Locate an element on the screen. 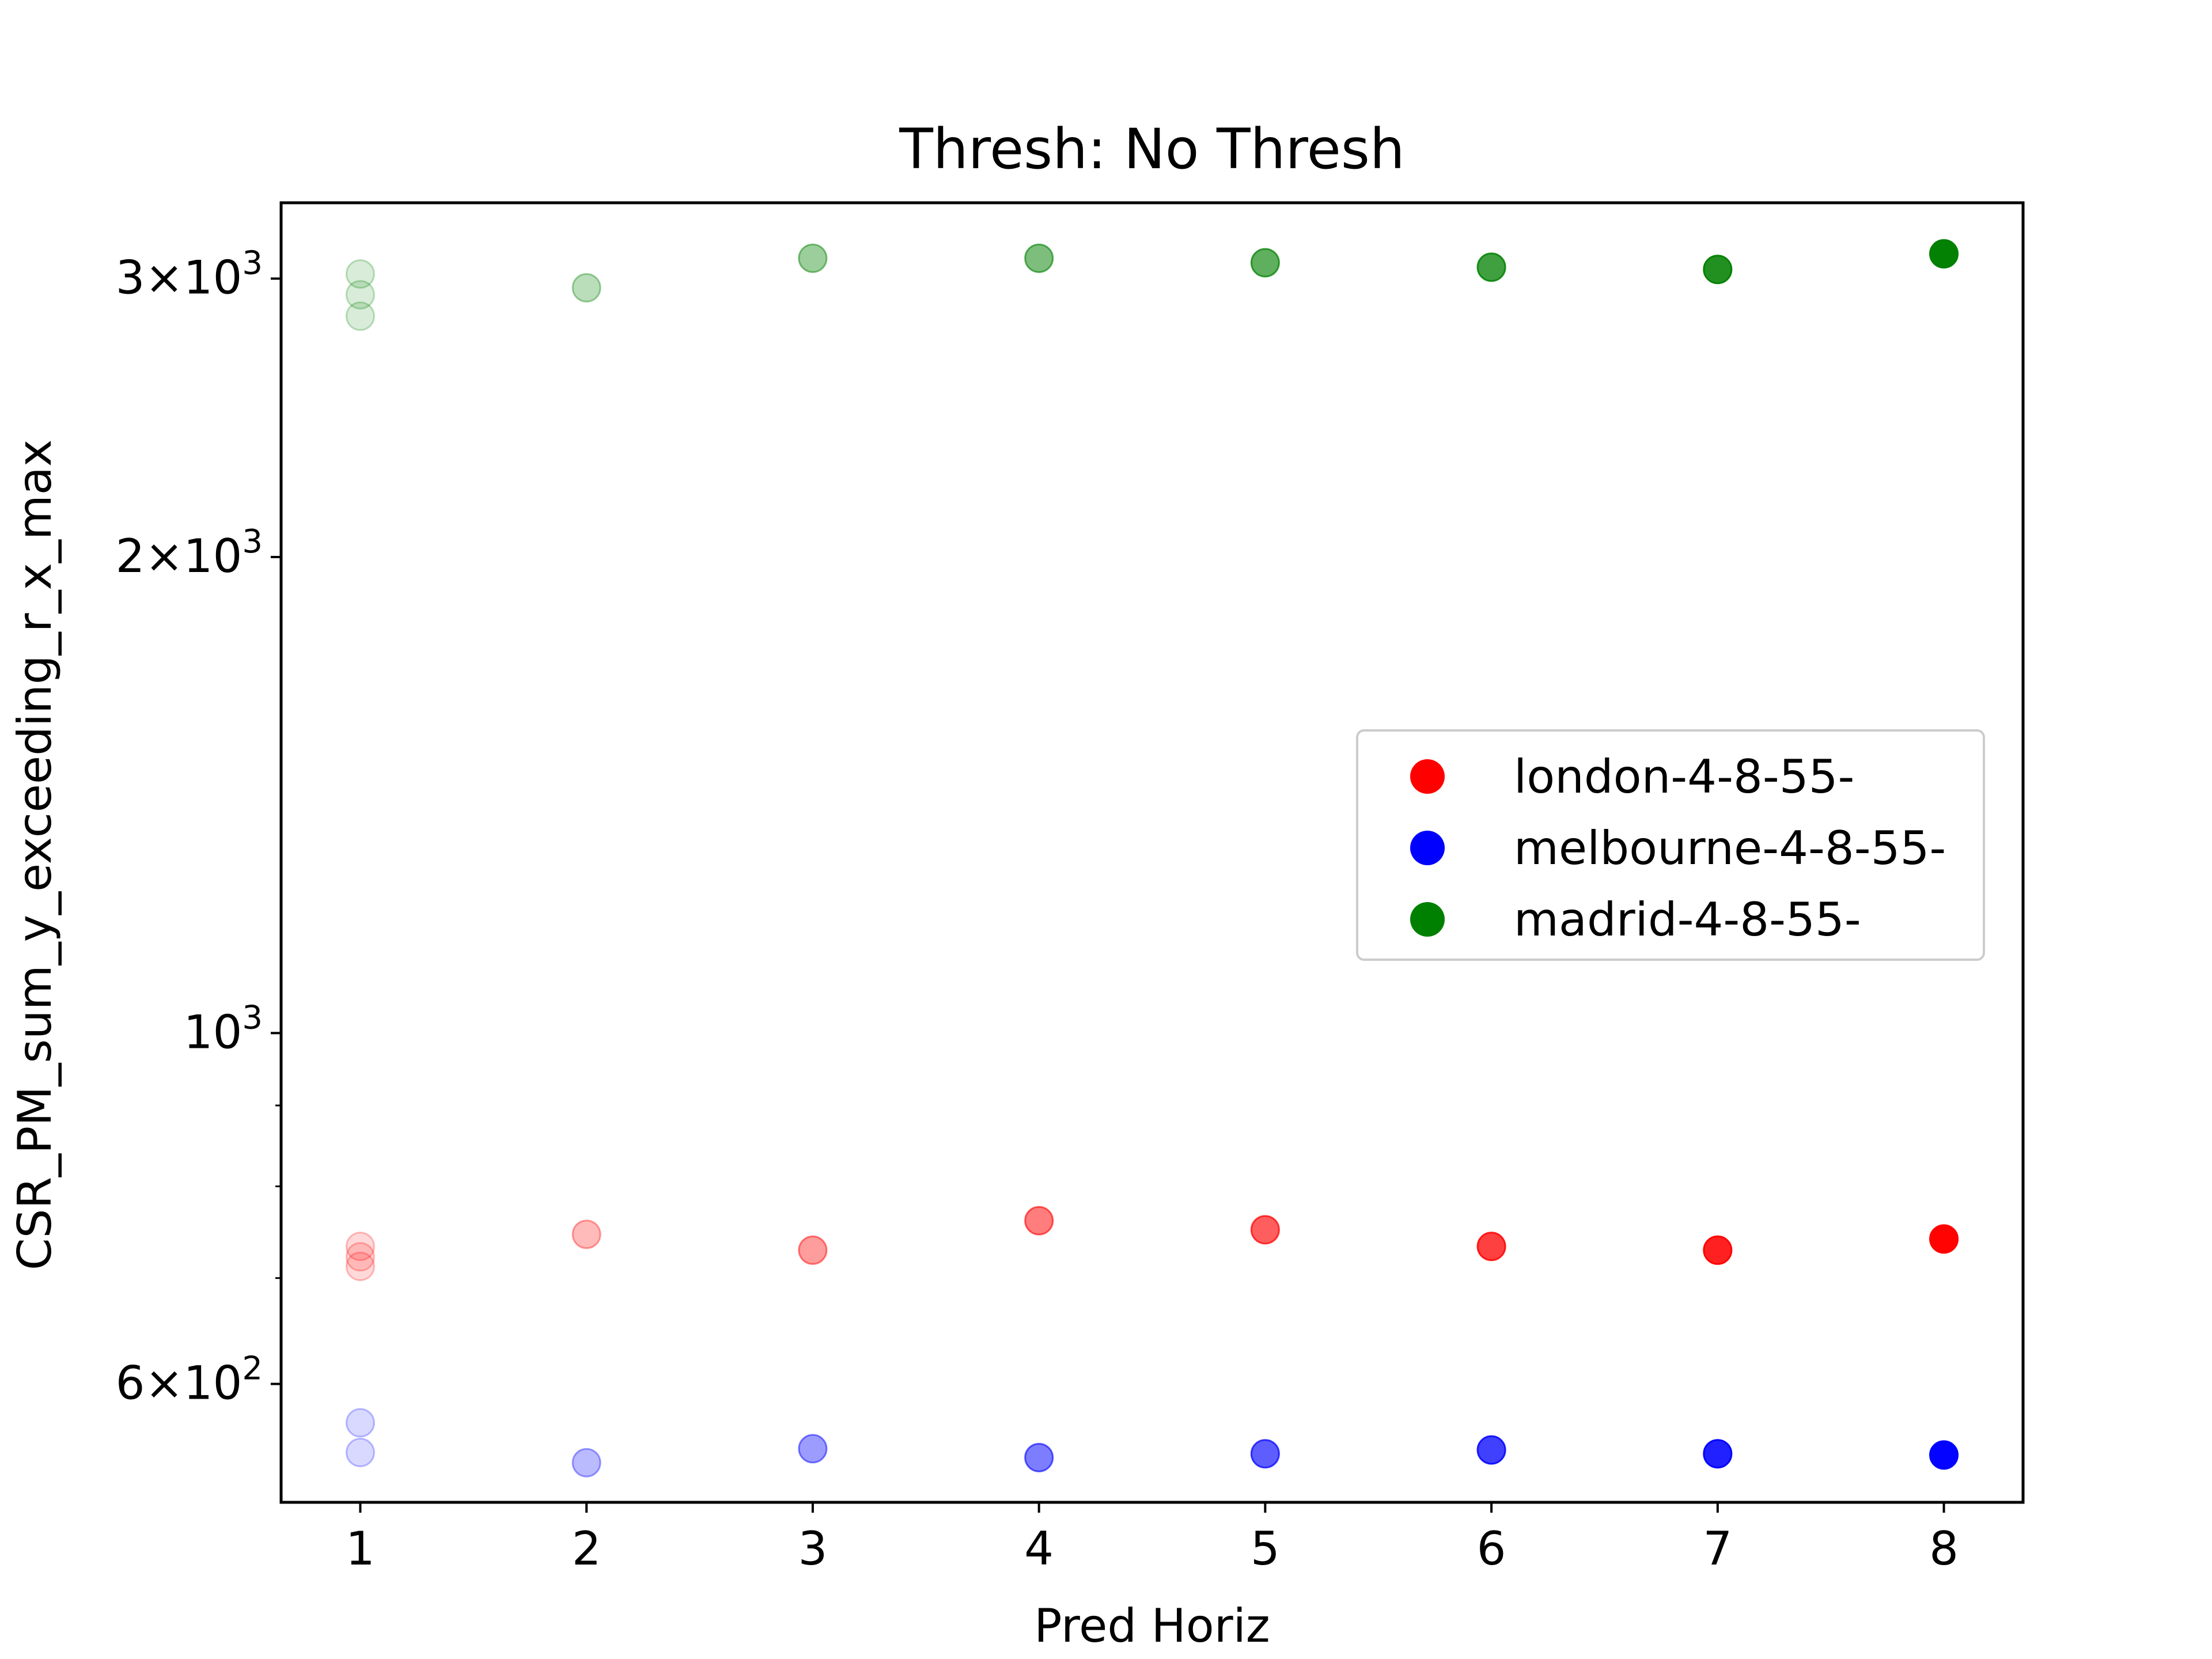 The height and width of the screenshot is (1659, 2212). y-axis-label: CSR_PM_sum_y_exceeding_r_x_max is located at coordinates (35, 855).